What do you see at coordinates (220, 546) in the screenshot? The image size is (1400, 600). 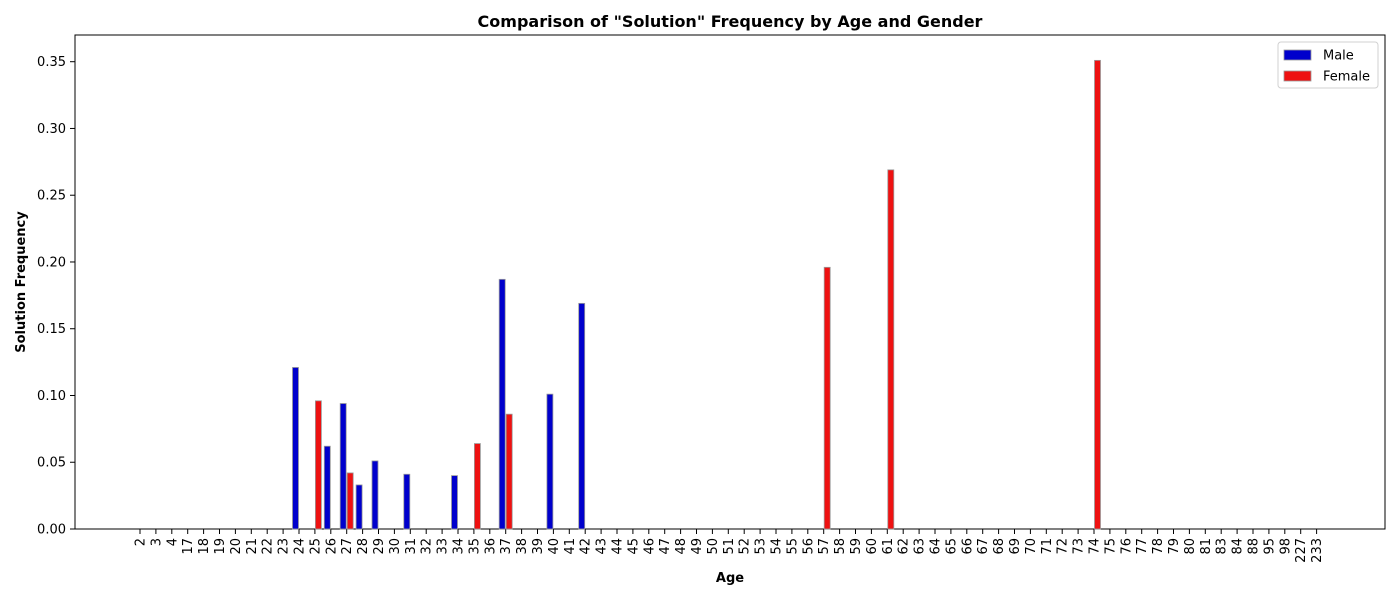 I see `x-tick-label: 19` at bounding box center [220, 546].